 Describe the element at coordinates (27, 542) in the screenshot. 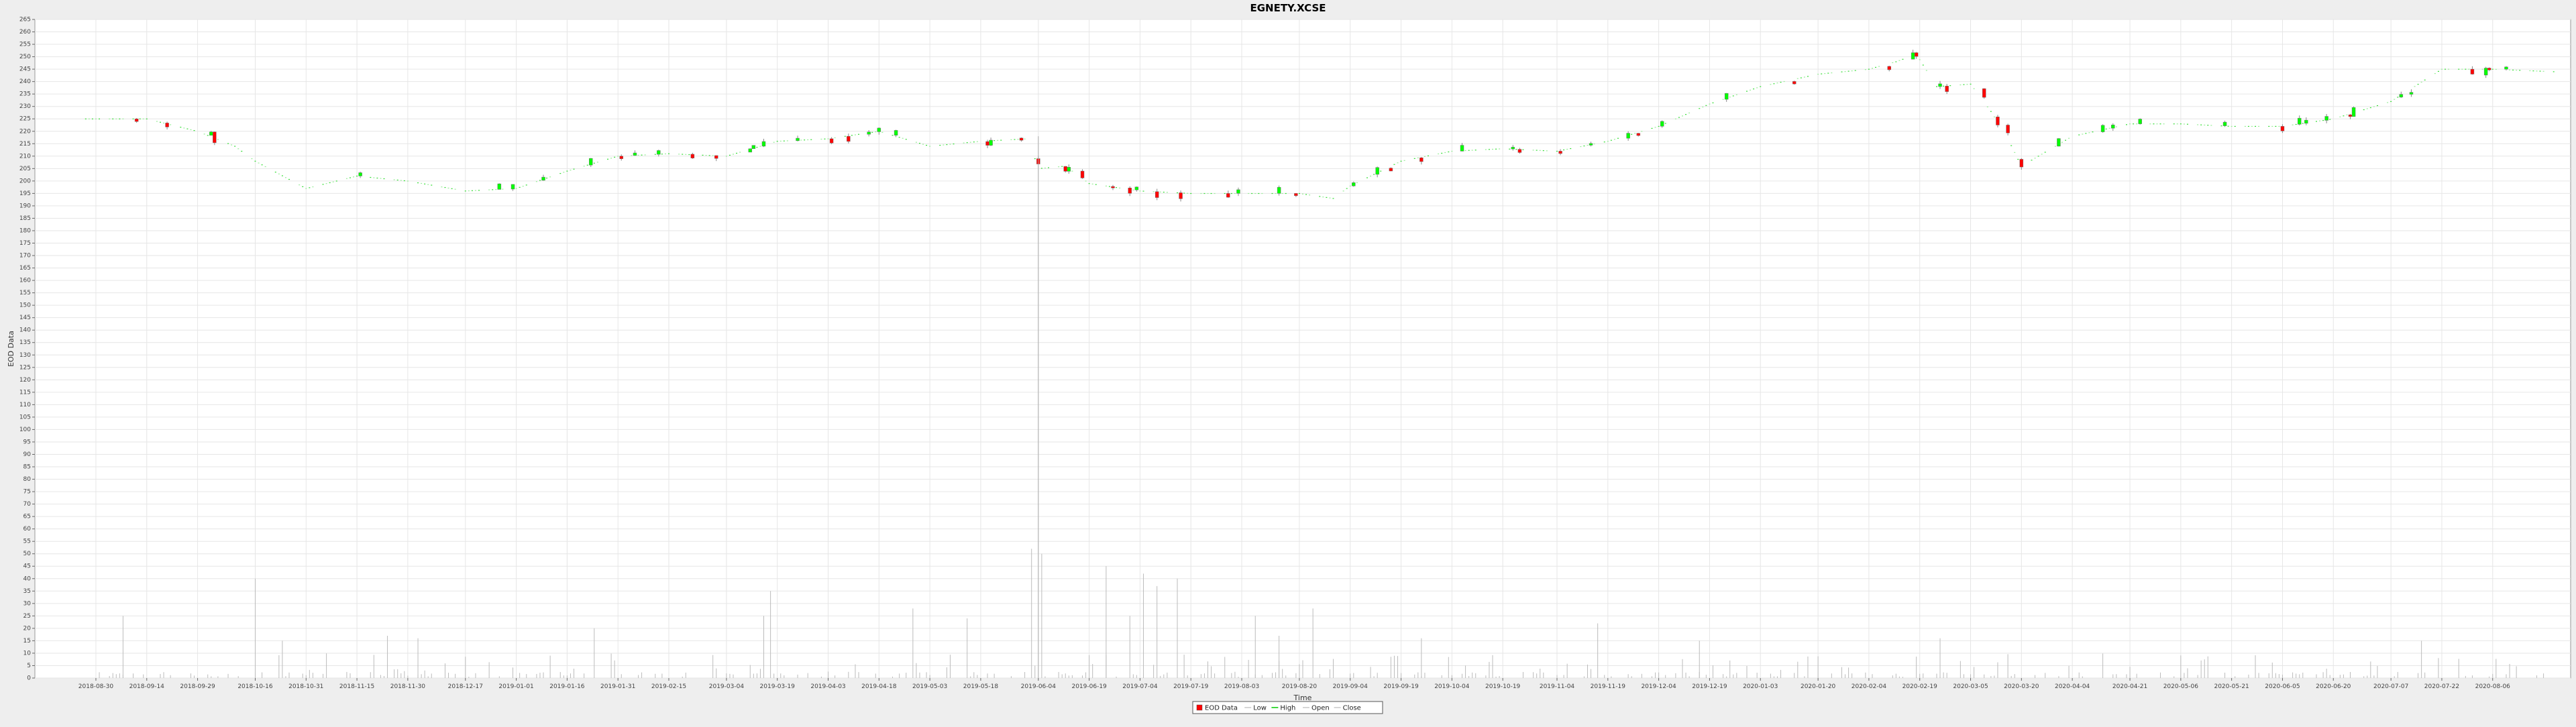

I see `y-tick-label: 55` at that location.